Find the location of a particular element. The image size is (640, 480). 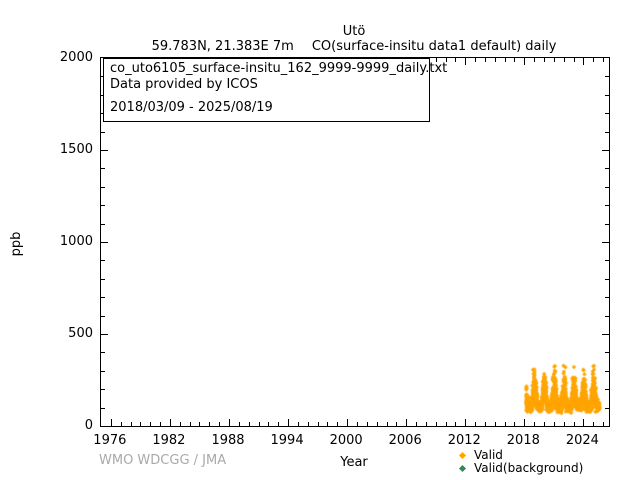

x-tick-label: 2018 is located at coordinates (523, 440).